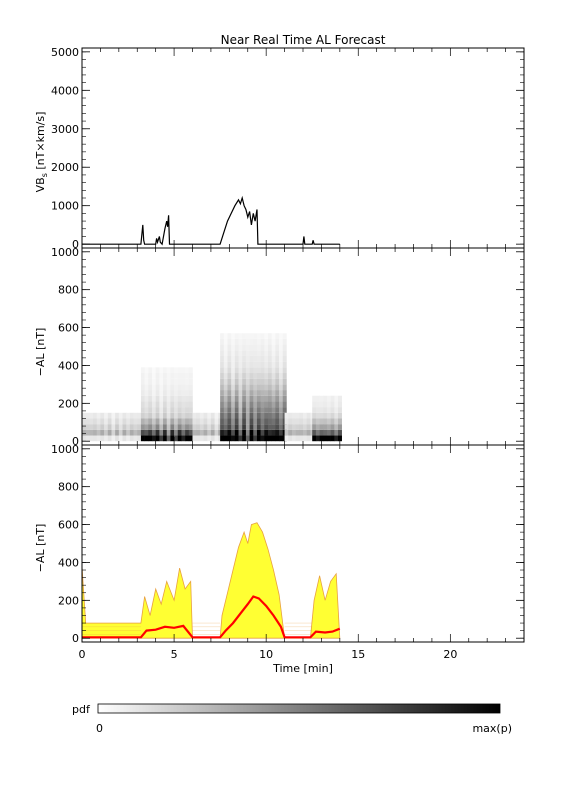 The image size is (576, 792). Describe the element at coordinates (450, 654) in the screenshot. I see `x-tick-label: 20` at that location.